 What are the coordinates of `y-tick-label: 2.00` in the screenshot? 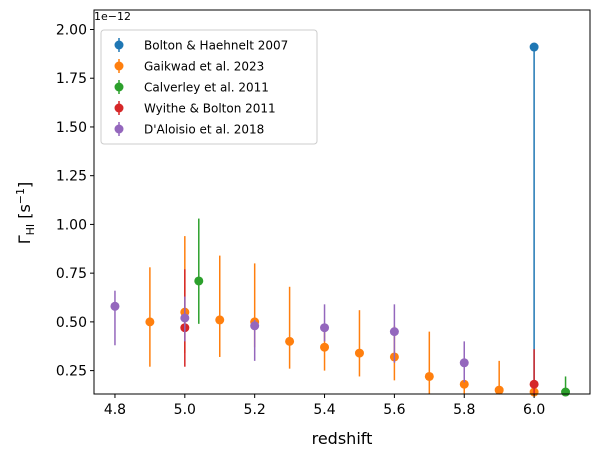 It's located at (71, 30).